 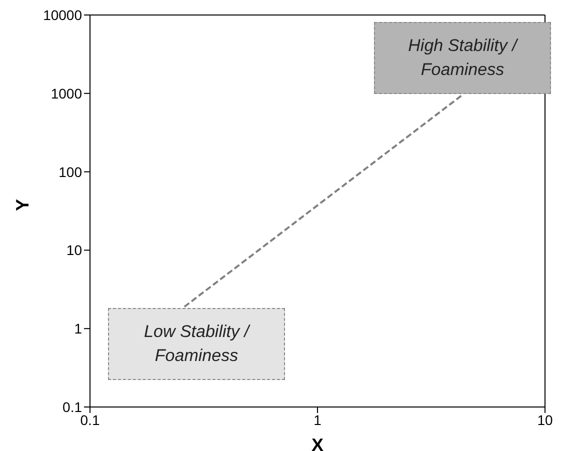 What do you see at coordinates (545, 420) in the screenshot?
I see `x-tick-label: 10` at bounding box center [545, 420].